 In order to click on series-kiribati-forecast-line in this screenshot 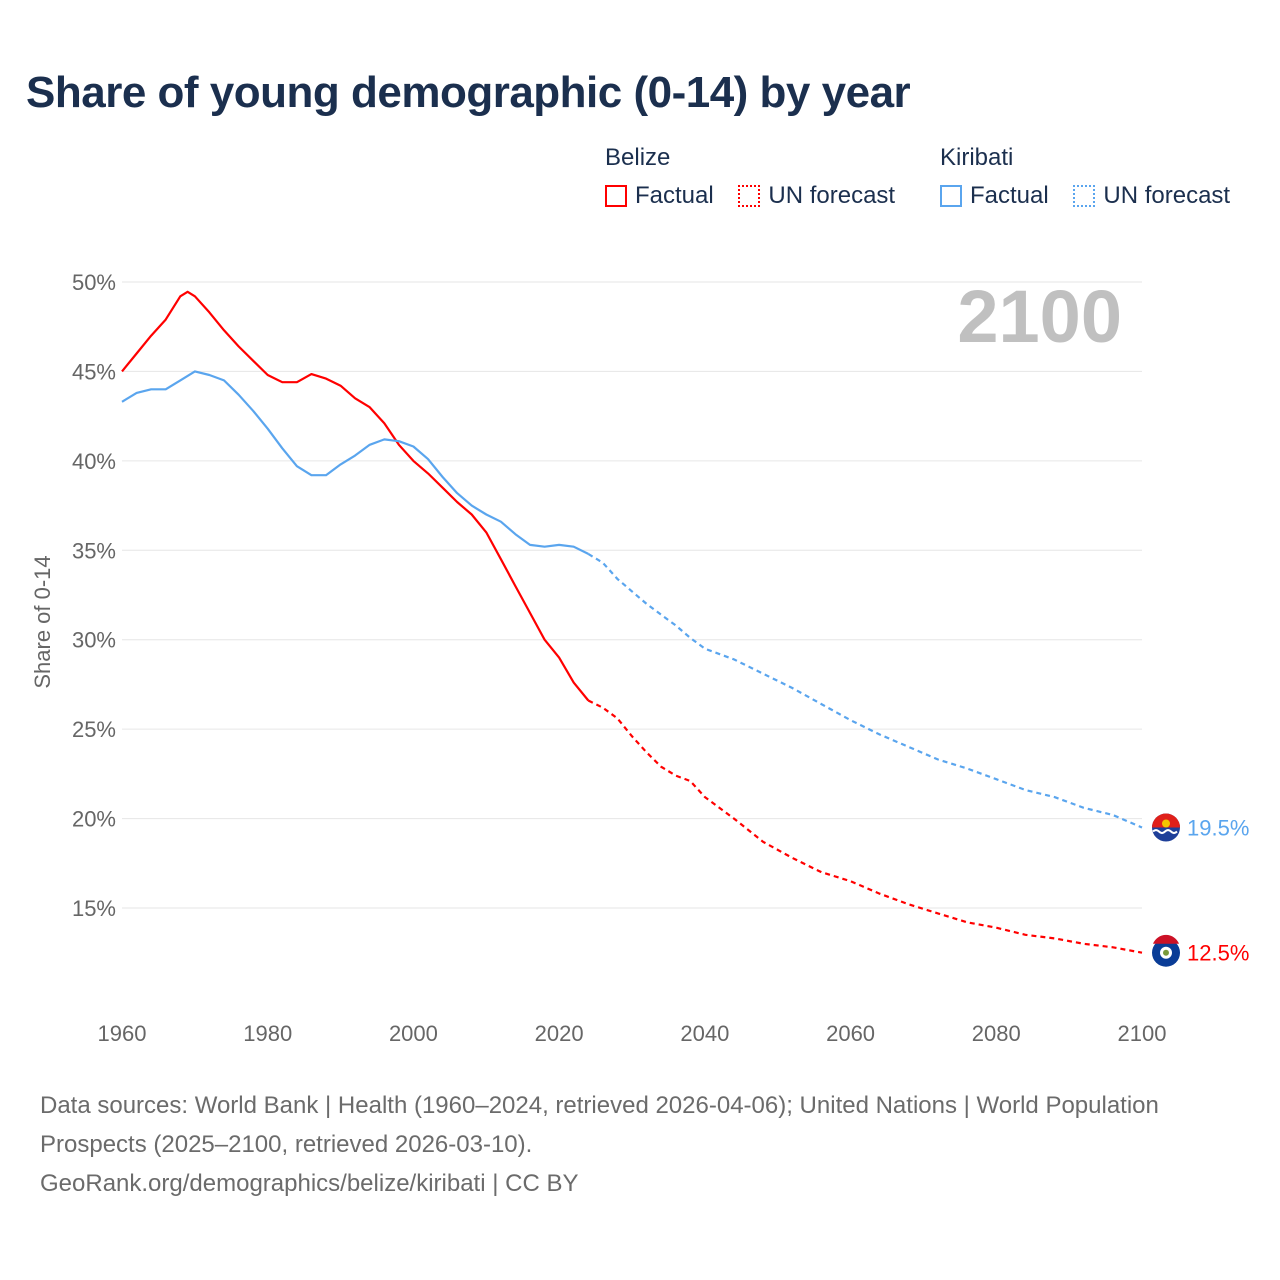, I will do `click(865, 690)`.